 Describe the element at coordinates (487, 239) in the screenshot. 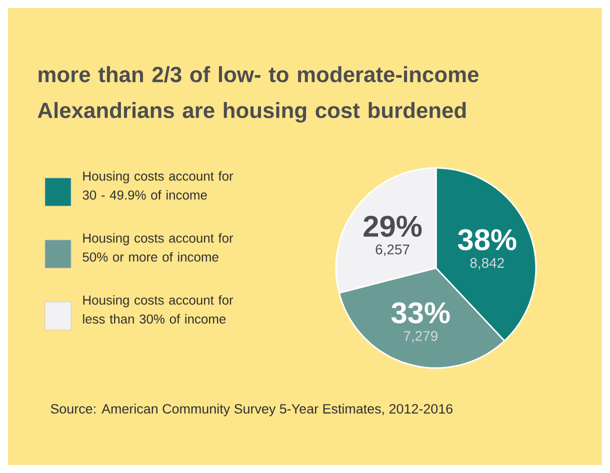

I see `data-label: 38%` at that location.